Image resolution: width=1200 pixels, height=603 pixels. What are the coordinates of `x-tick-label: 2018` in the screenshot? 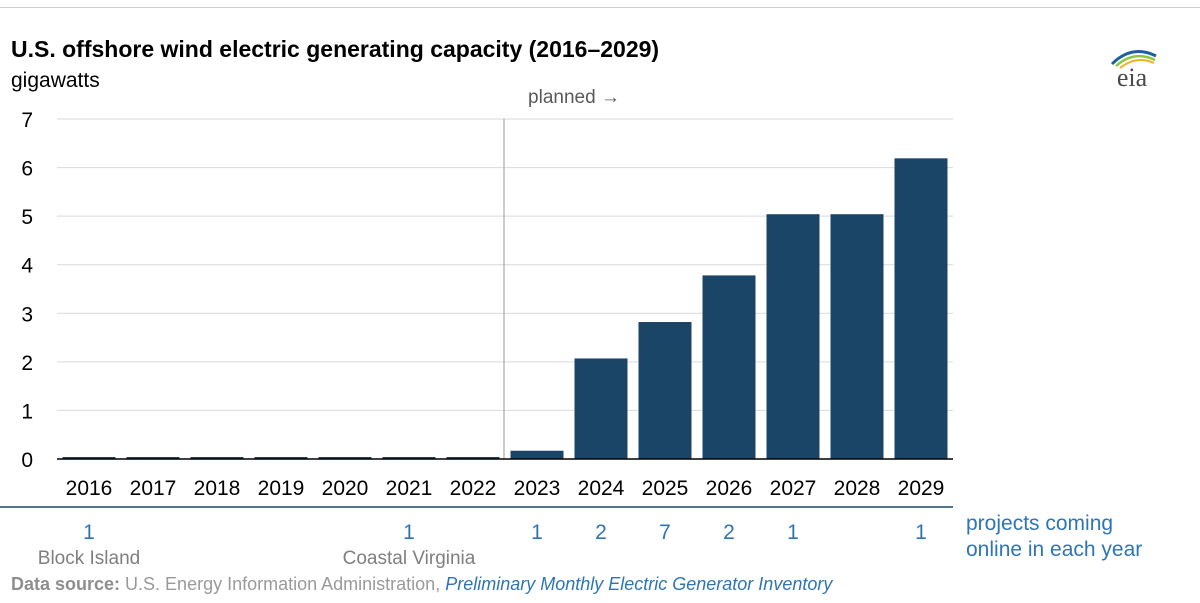 It's located at (217, 488).